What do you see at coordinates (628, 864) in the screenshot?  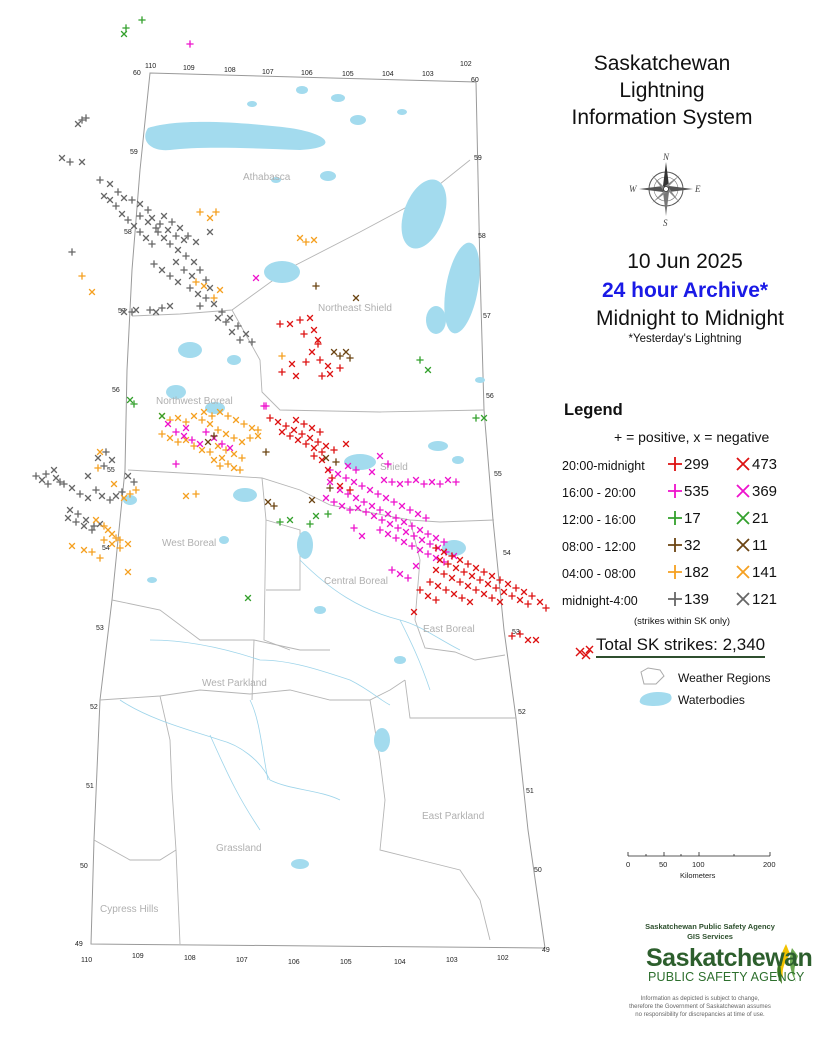 I see `scale-tick: 0` at bounding box center [628, 864].